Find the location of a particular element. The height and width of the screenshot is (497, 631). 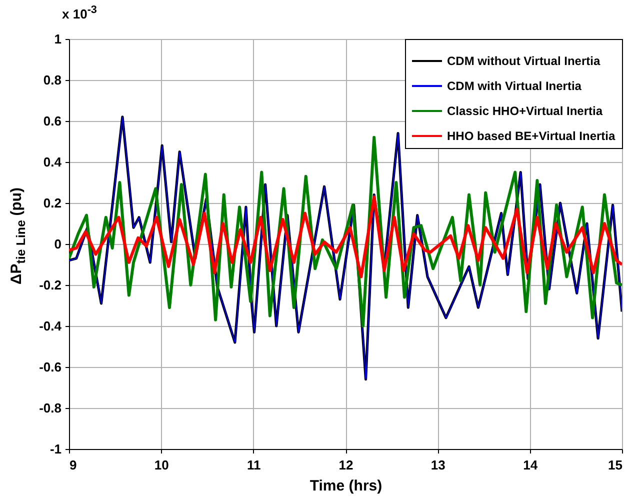

x-tick-label: 13 is located at coordinates (438, 465).